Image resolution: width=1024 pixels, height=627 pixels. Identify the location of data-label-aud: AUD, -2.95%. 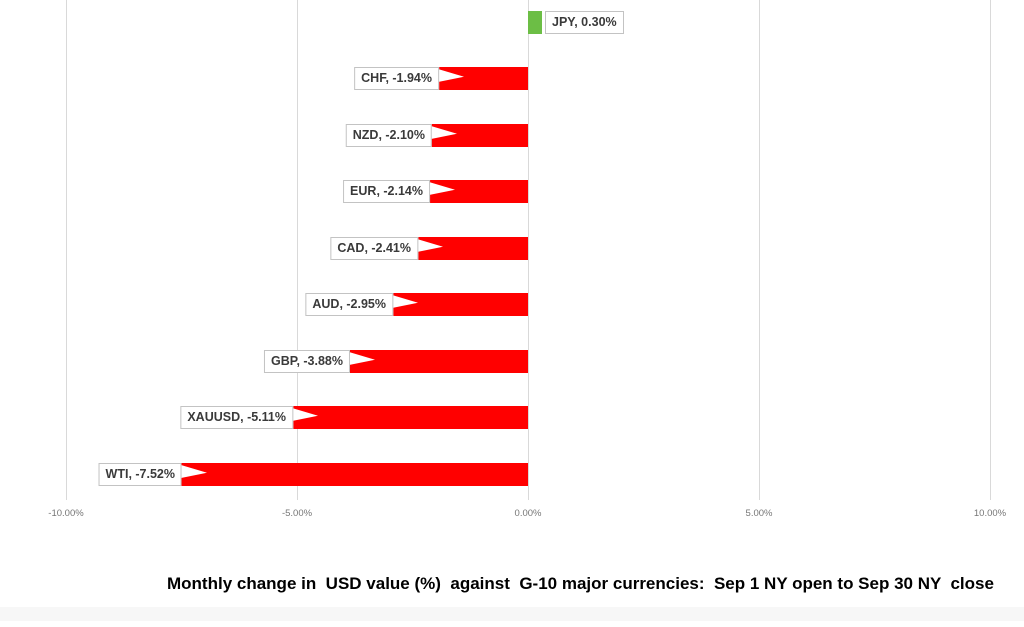
(349, 304).